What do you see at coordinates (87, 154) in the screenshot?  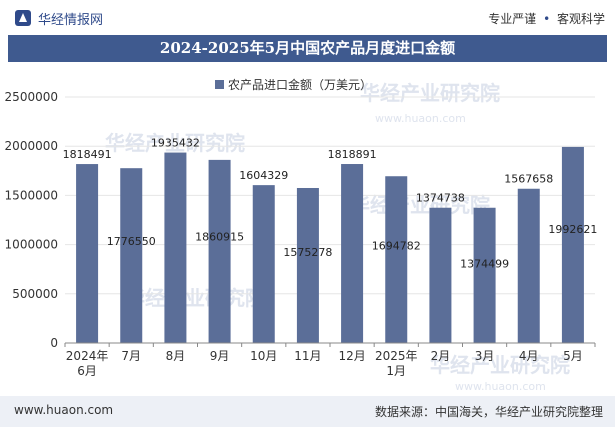 I see `data-label: 1818491` at bounding box center [87, 154].